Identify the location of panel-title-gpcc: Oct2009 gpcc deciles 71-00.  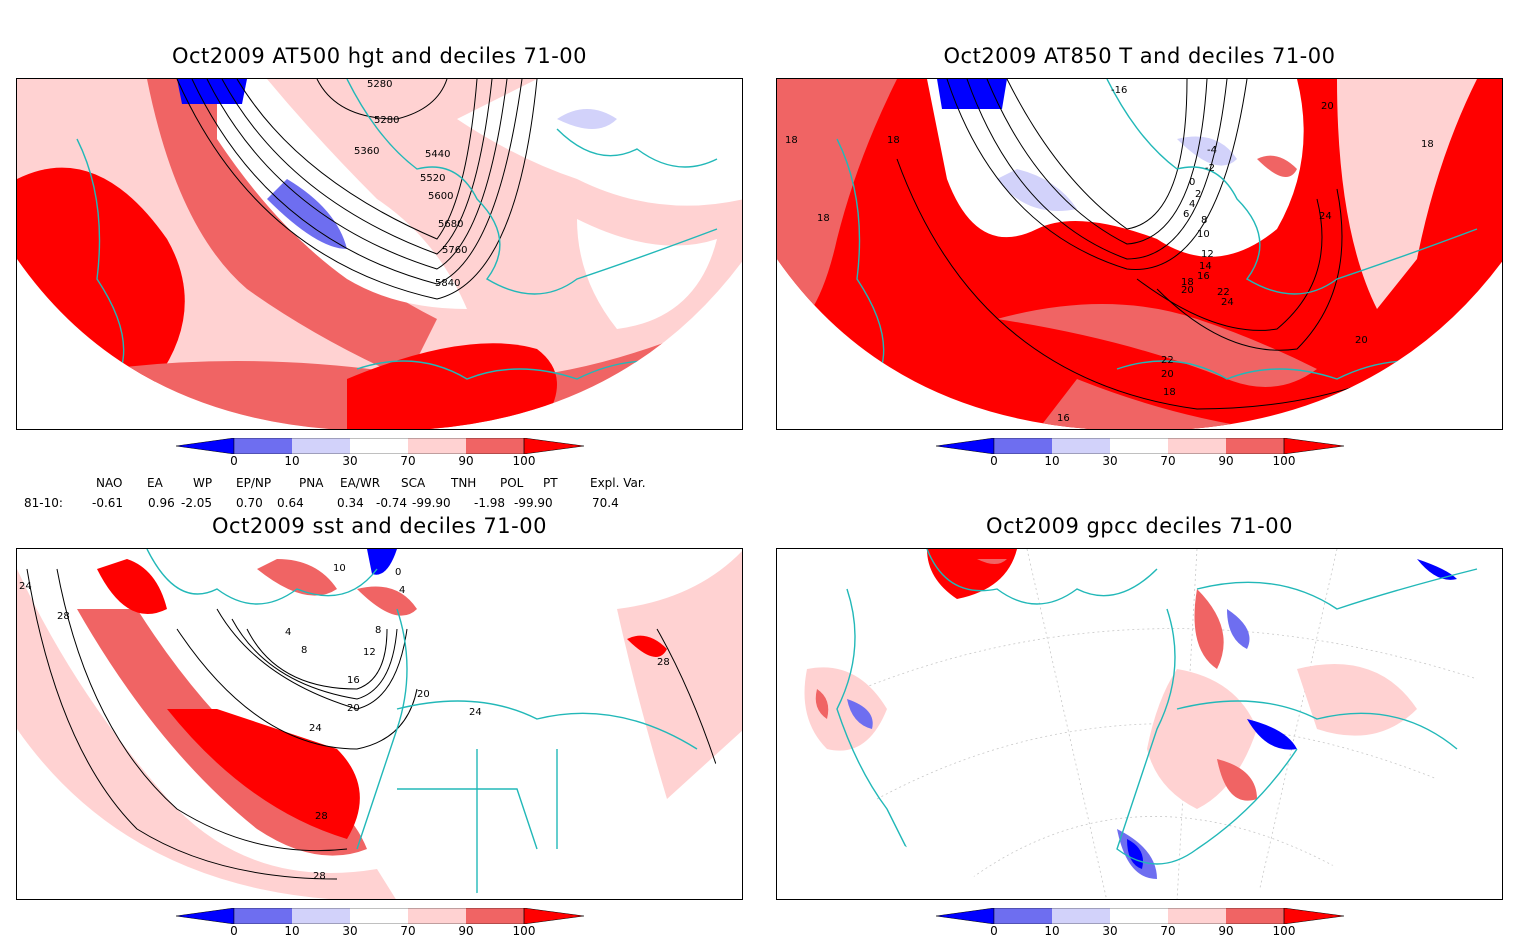
(1139, 526).